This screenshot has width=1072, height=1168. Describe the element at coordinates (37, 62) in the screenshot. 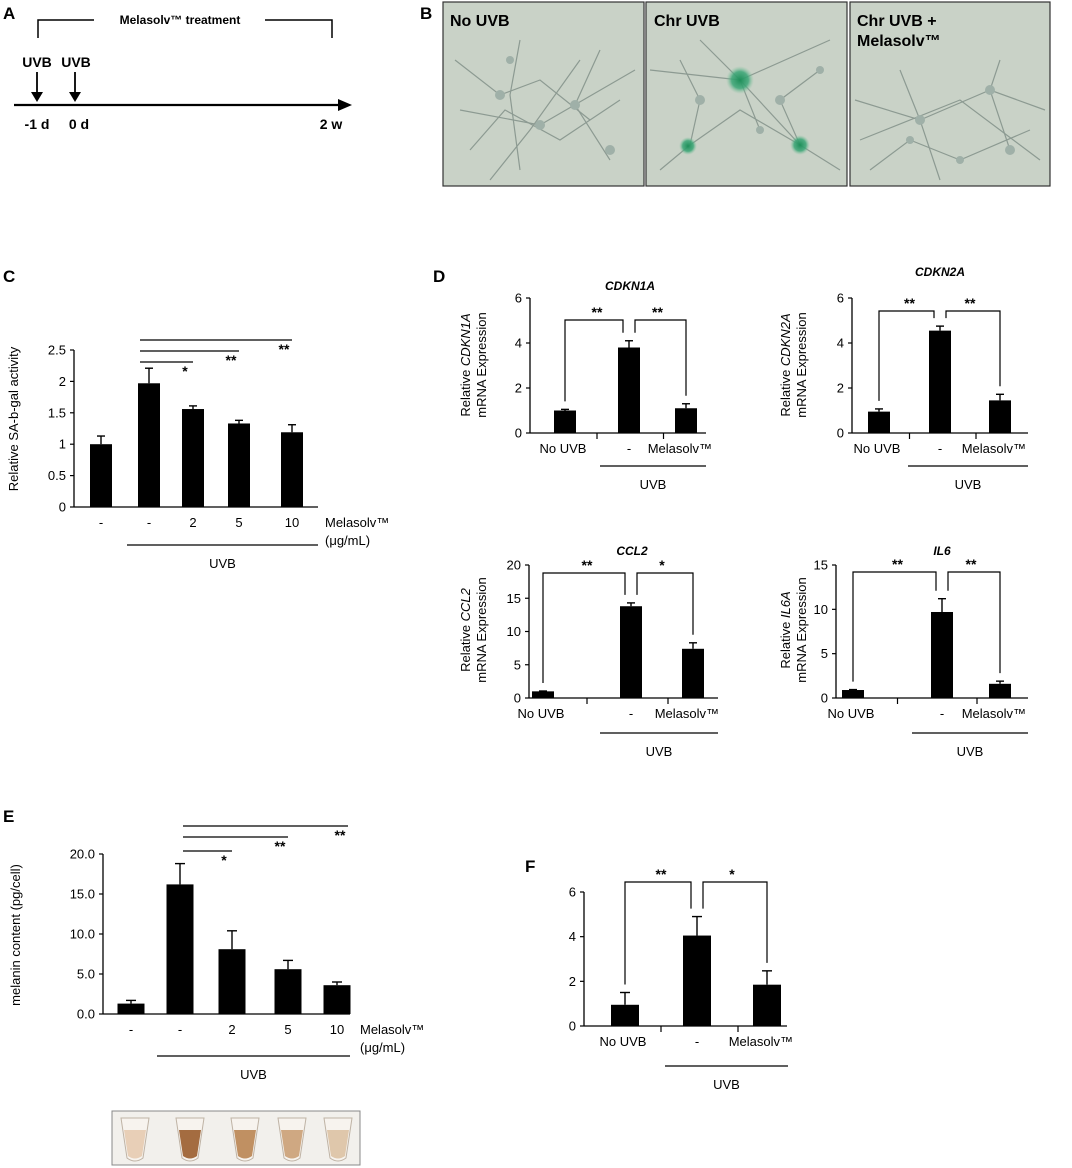

I see `uvb-label-1: UVB` at that location.